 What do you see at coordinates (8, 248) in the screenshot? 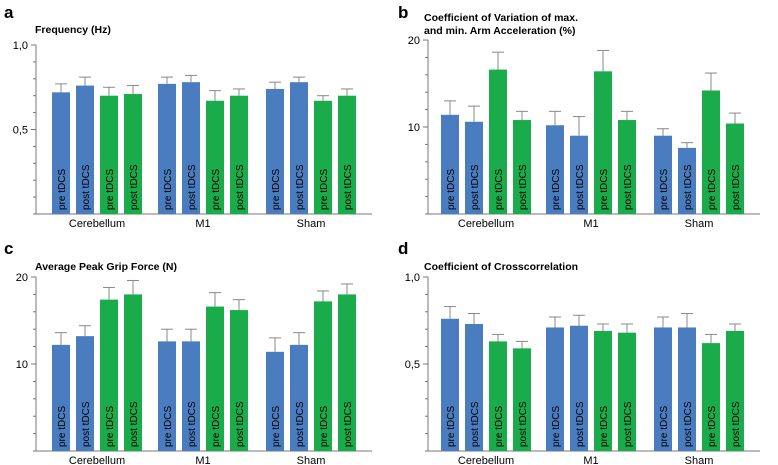
I see `panel-letter: c` at bounding box center [8, 248].